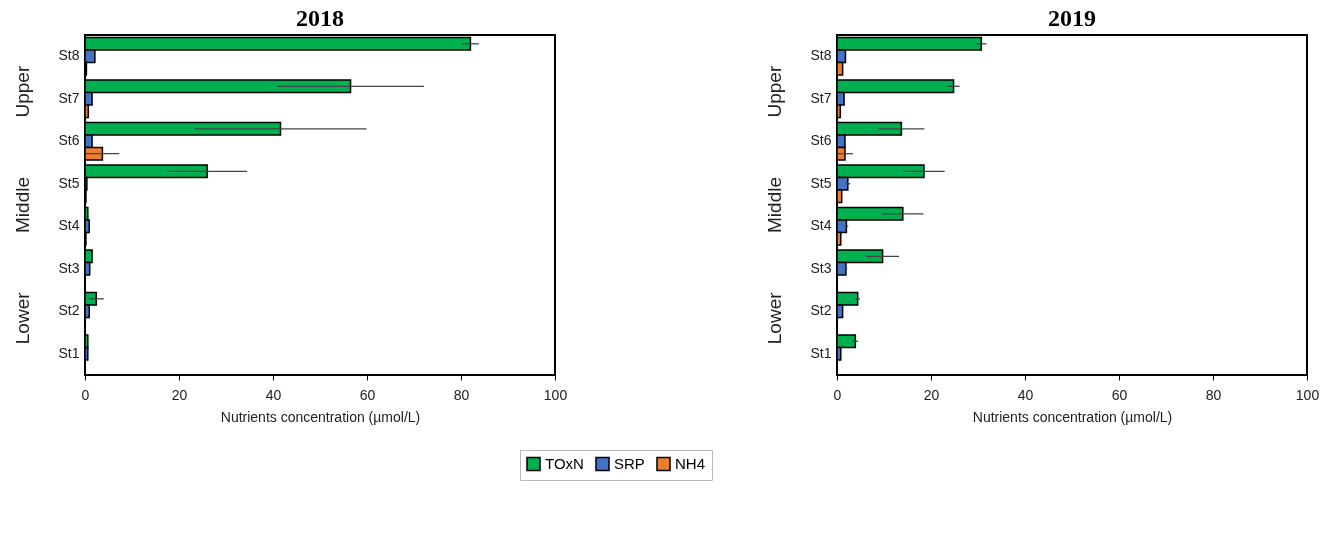 This screenshot has width=1344, height=551. Describe the element at coordinates (1072, 18) in the screenshot. I see `chart-title: 2019` at that location.